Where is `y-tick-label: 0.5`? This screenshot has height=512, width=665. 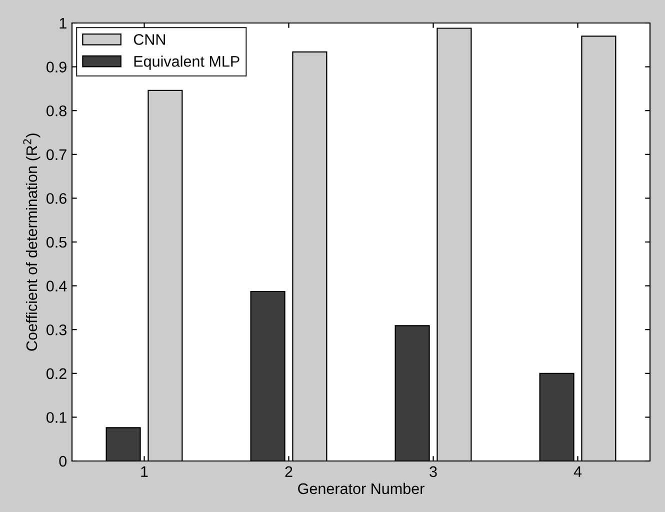
y-tick-label: 0.5 is located at coordinates (56, 242).